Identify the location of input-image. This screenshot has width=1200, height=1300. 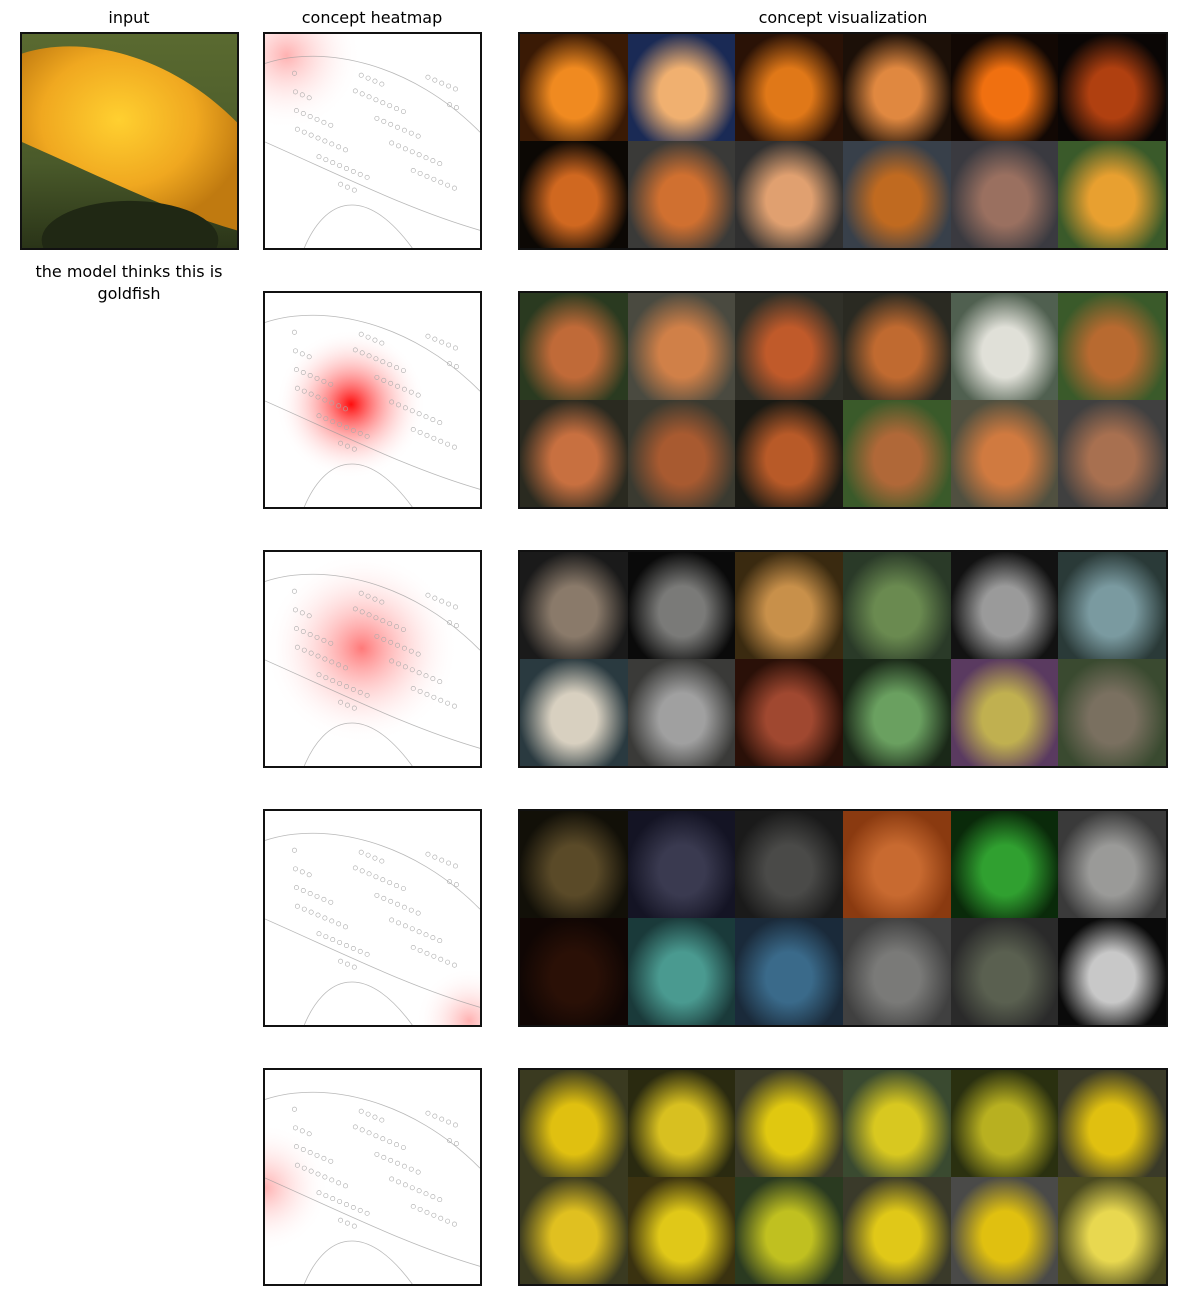
(129, 141).